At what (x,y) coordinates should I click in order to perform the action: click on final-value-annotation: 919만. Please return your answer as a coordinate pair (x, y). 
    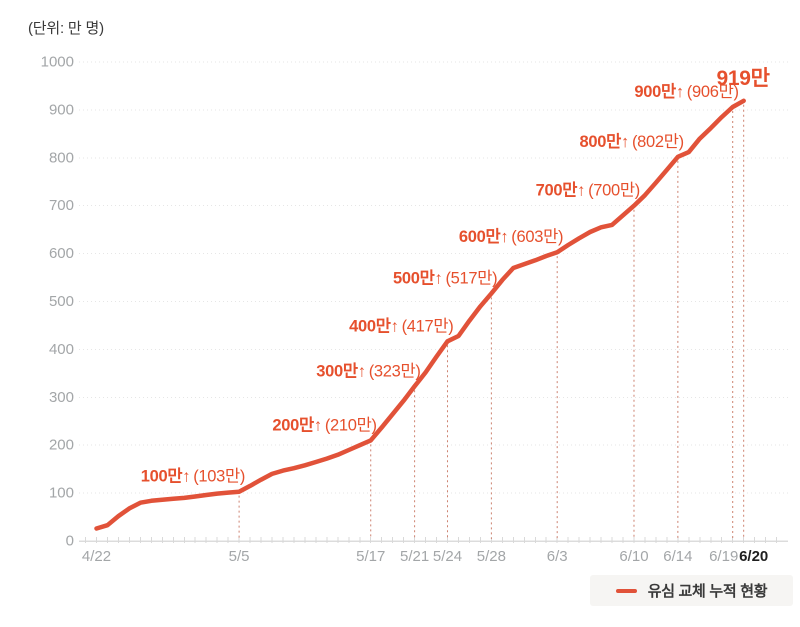
    Looking at the image, I should click on (742, 78).